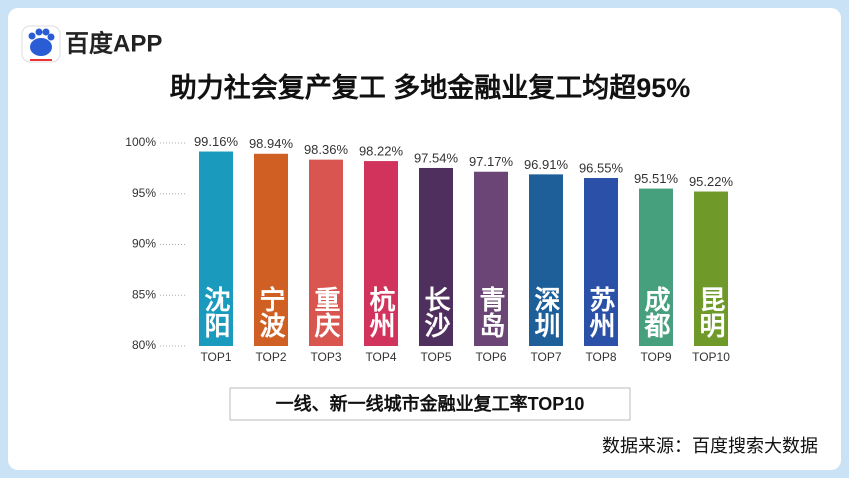 Image resolution: width=849 pixels, height=478 pixels. I want to click on x-tick-label: TOP9, so click(655, 357).